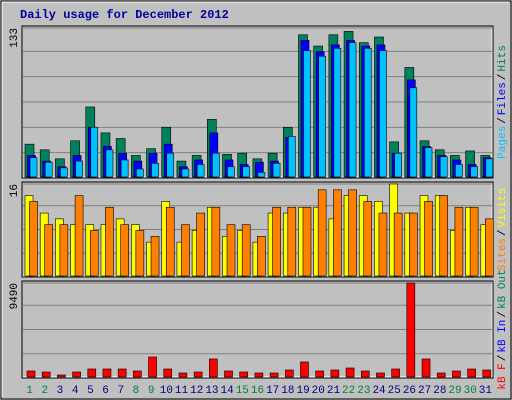  Describe the element at coordinates (242, 391) in the screenshot. I see `x-tick-label: 15` at that location.